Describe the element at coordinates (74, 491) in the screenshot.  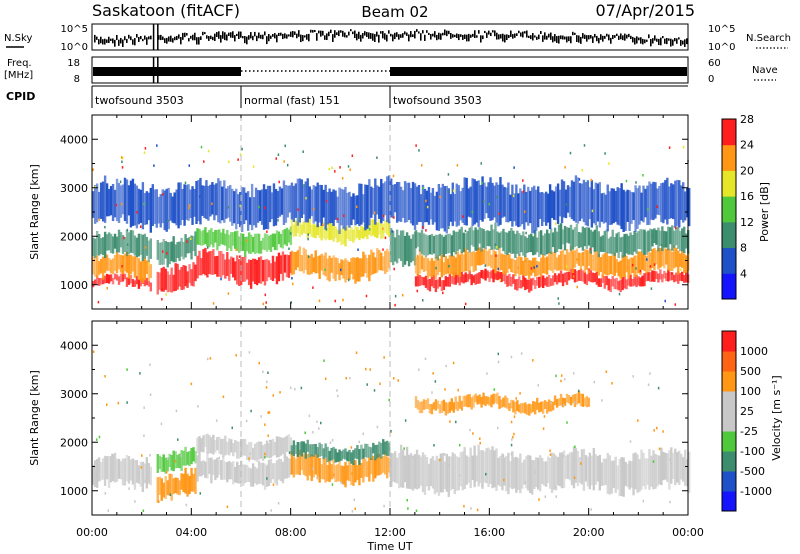
I see `y-tick-label: 1000` at that location.